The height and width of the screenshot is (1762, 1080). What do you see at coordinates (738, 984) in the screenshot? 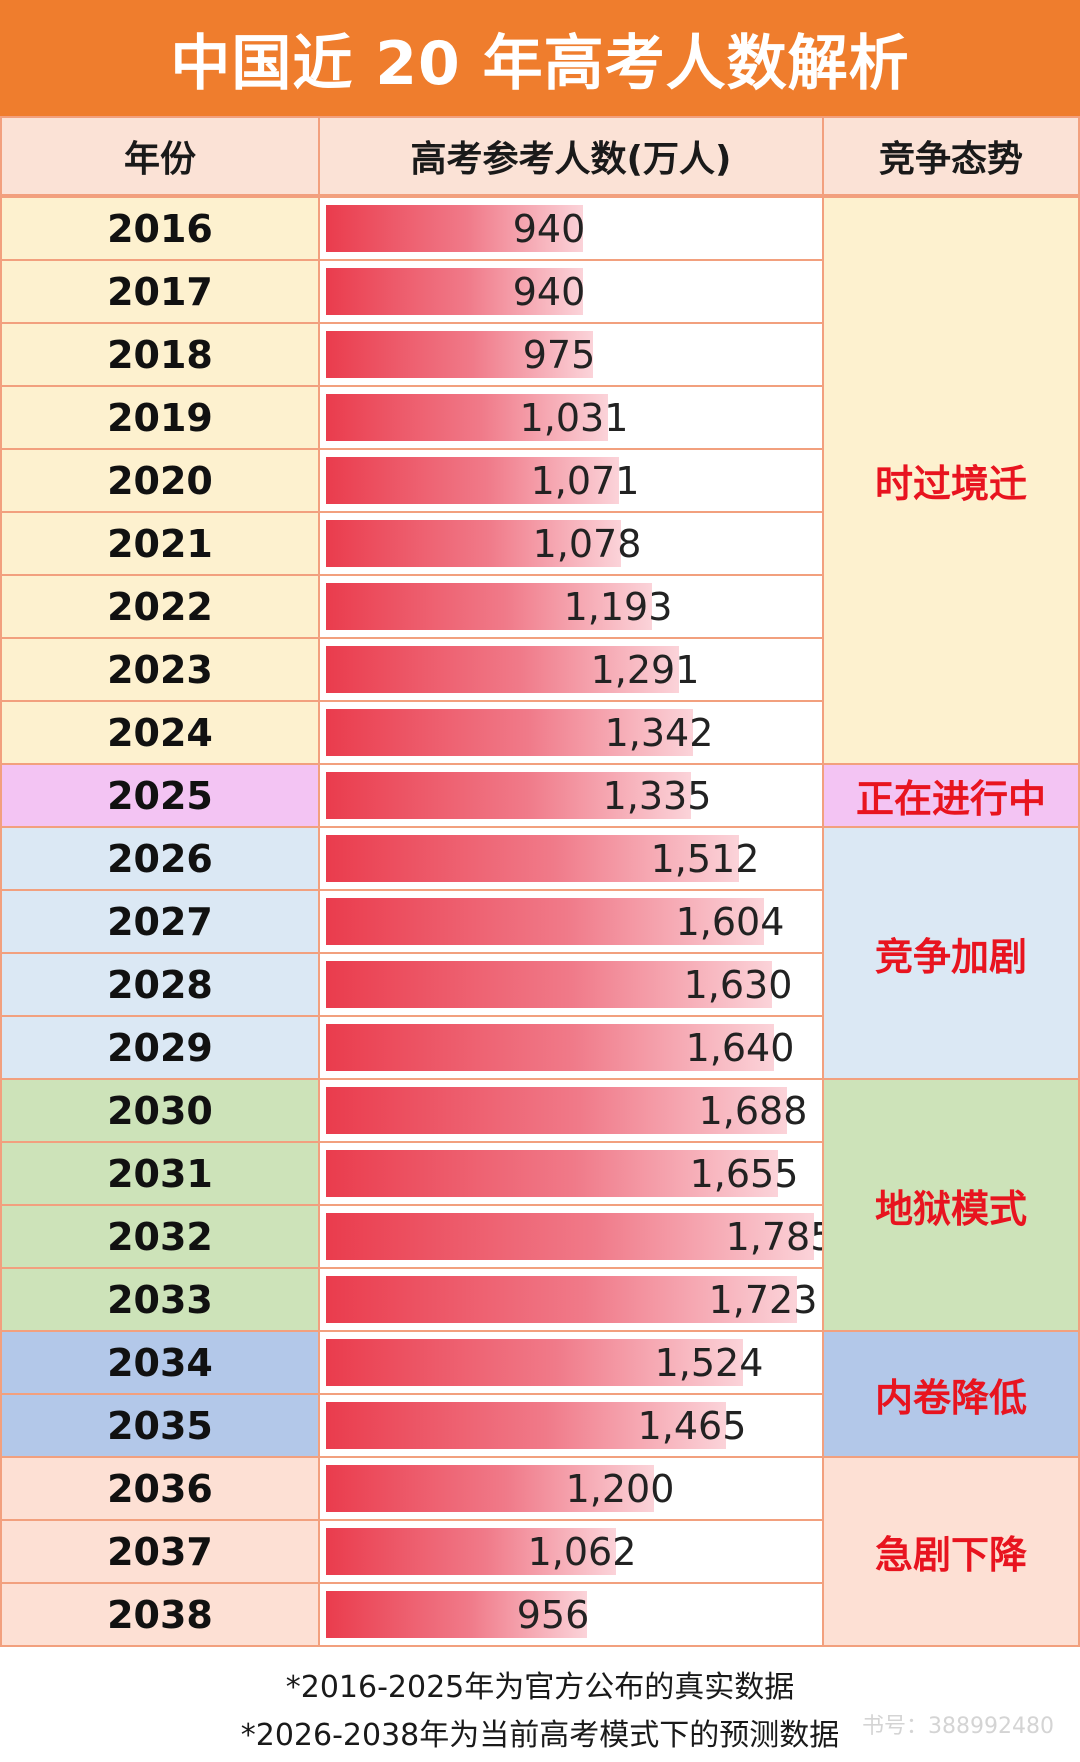
I see `value-label: 1,630` at bounding box center [738, 984].